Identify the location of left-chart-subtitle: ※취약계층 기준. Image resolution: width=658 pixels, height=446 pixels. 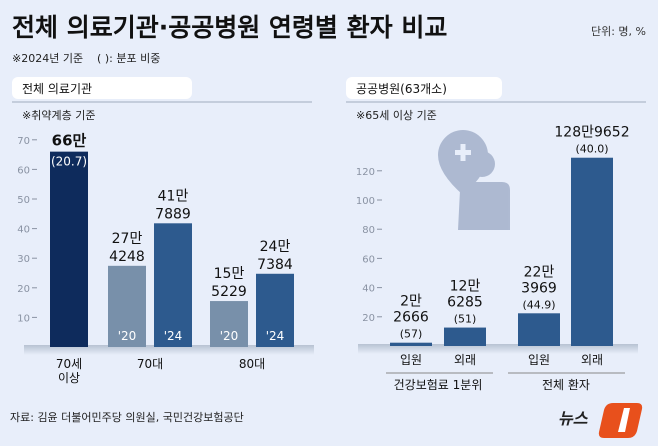
(58, 115).